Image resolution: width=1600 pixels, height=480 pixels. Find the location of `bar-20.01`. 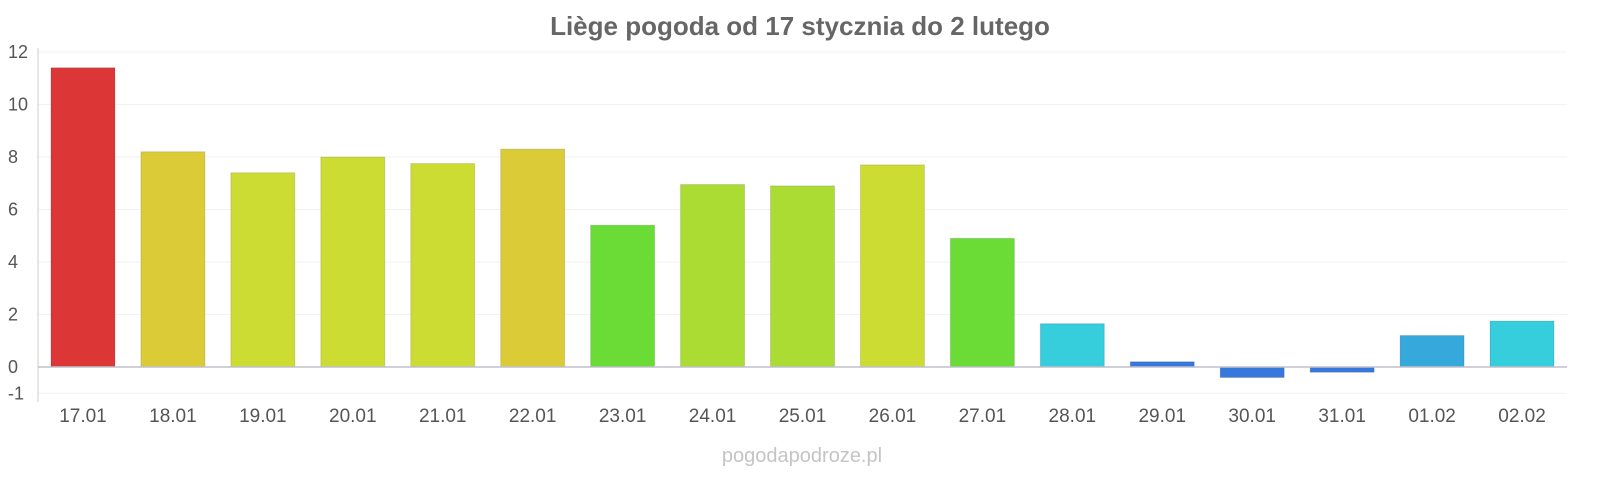

bar-20.01 is located at coordinates (353, 262).